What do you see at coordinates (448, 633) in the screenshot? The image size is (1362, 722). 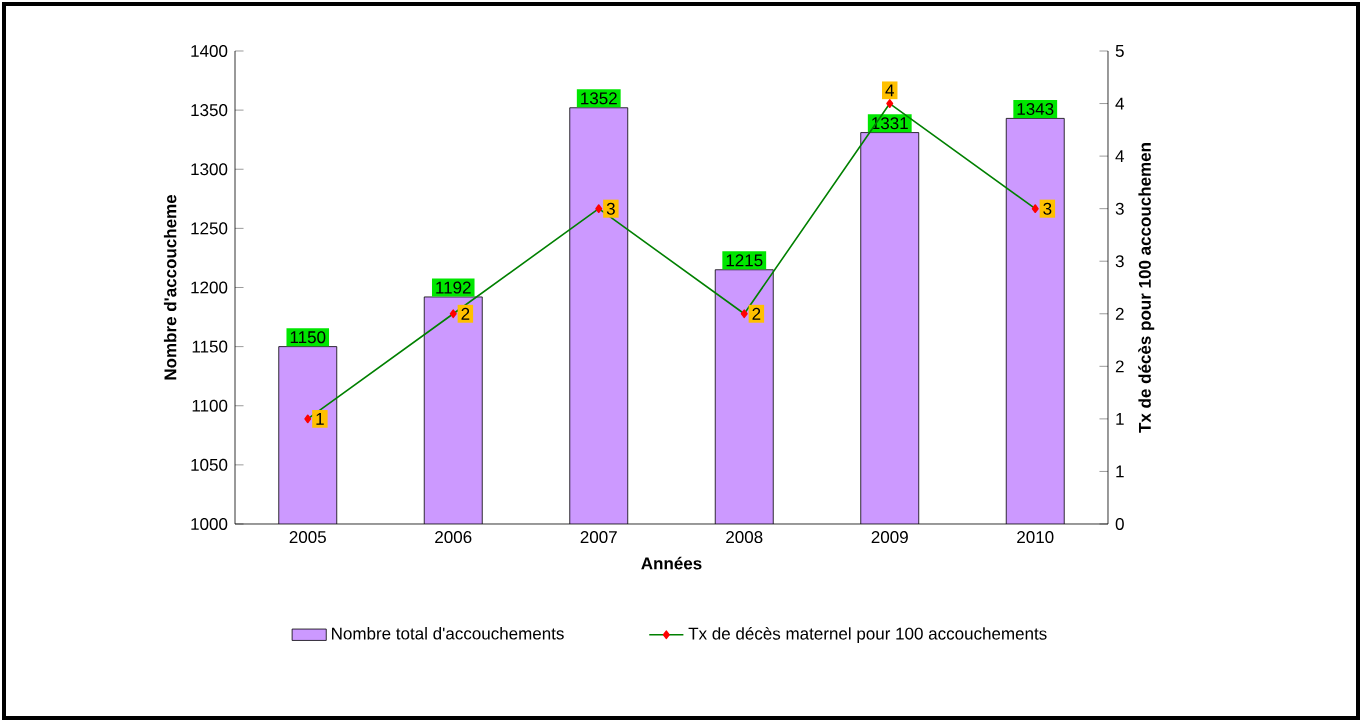 I see `legend-label: Nombre total d'accouchements` at bounding box center [448, 633].